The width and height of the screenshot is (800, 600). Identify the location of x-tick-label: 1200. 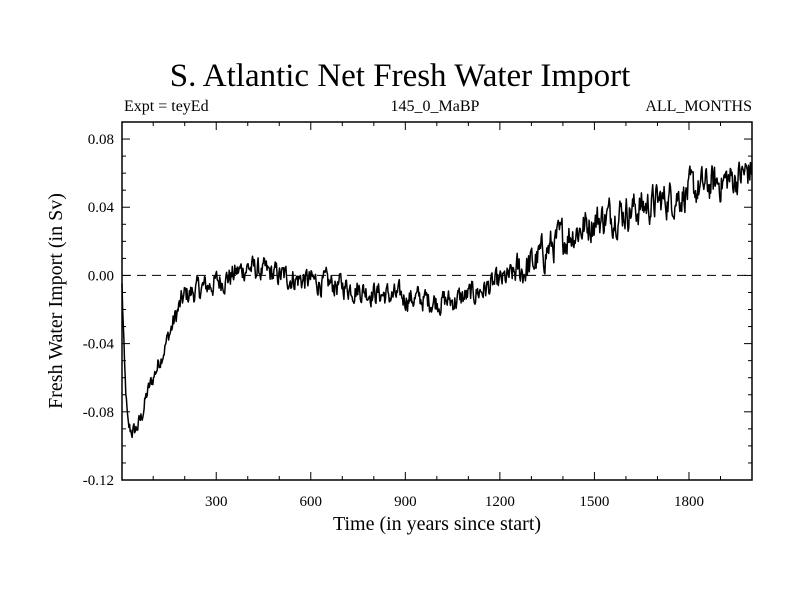
(500, 502).